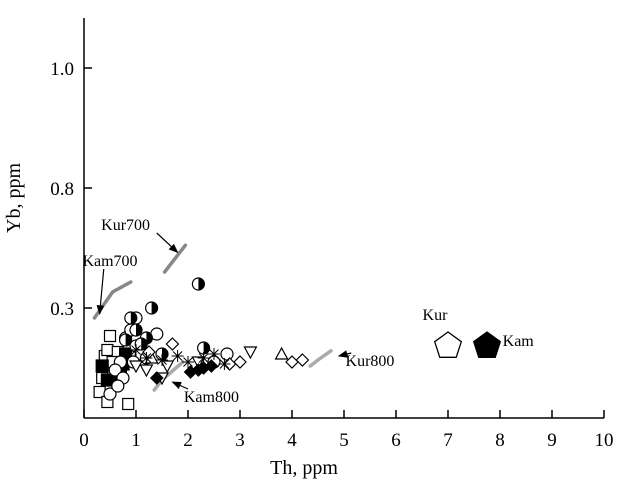 The width and height of the screenshot is (618, 491). What do you see at coordinates (604, 440) in the screenshot?
I see `x-tick-label: 10` at bounding box center [604, 440].